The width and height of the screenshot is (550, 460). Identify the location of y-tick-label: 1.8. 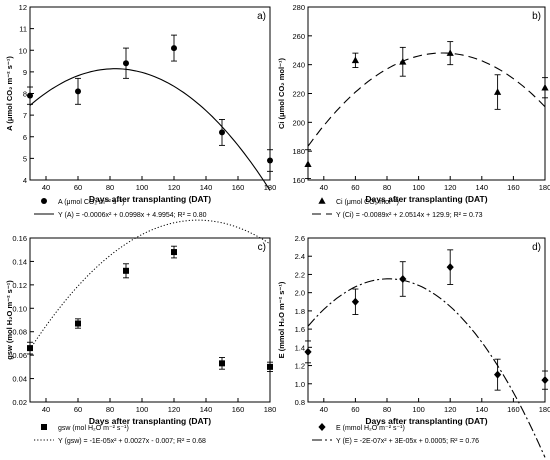
(300, 311).